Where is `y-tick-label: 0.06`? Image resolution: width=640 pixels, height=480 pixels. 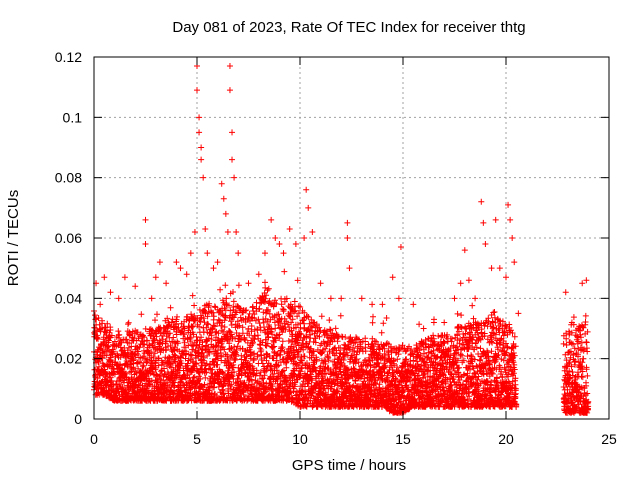
y-tick-label: 0.06 is located at coordinates (68, 238).